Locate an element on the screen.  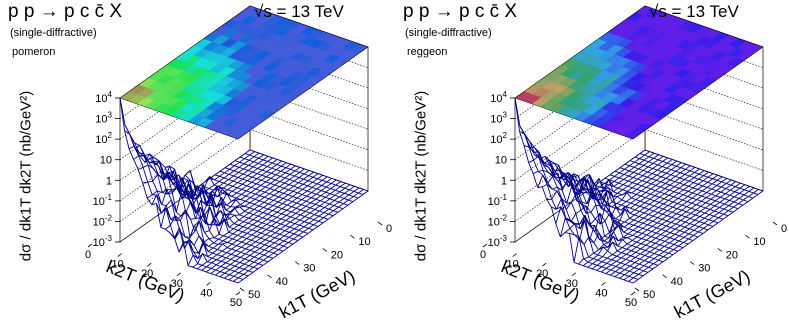
x-tick is located at coordinates (485, 245).